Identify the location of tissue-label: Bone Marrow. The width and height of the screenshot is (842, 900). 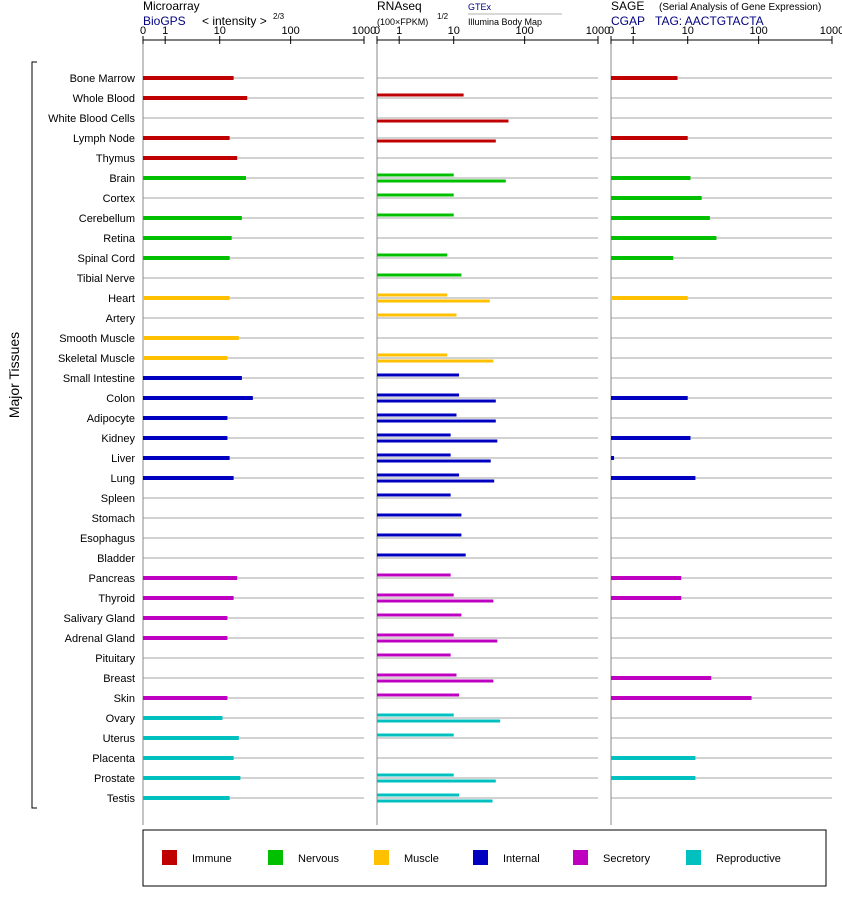
(102, 79).